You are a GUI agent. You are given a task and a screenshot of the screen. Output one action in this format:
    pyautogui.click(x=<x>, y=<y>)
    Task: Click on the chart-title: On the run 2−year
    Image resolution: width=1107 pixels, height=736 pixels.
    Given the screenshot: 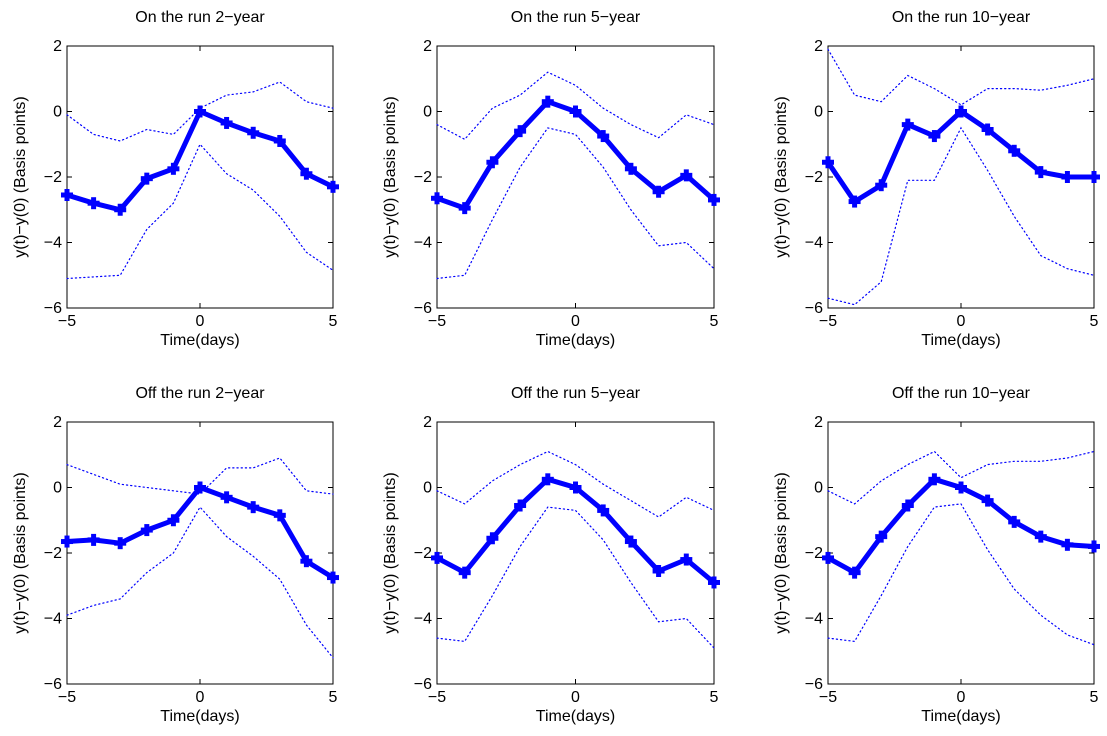 What is the action you would take?
    pyautogui.click(x=200, y=17)
    